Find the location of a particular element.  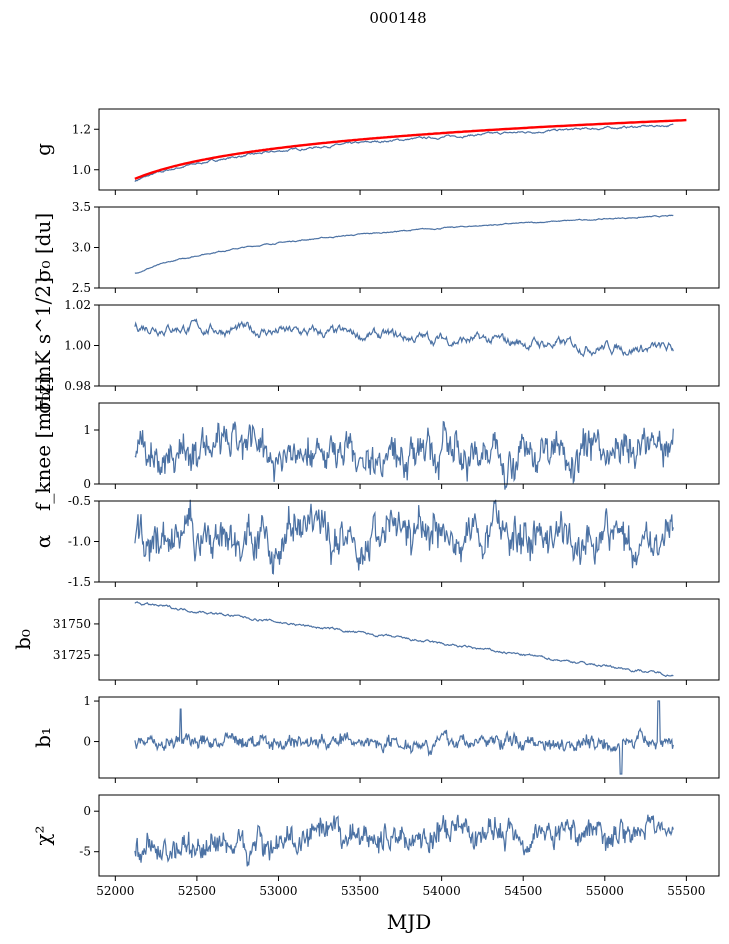

panel-fknee: 0 1 f_knee [mHz] is located at coordinates (375, 443).